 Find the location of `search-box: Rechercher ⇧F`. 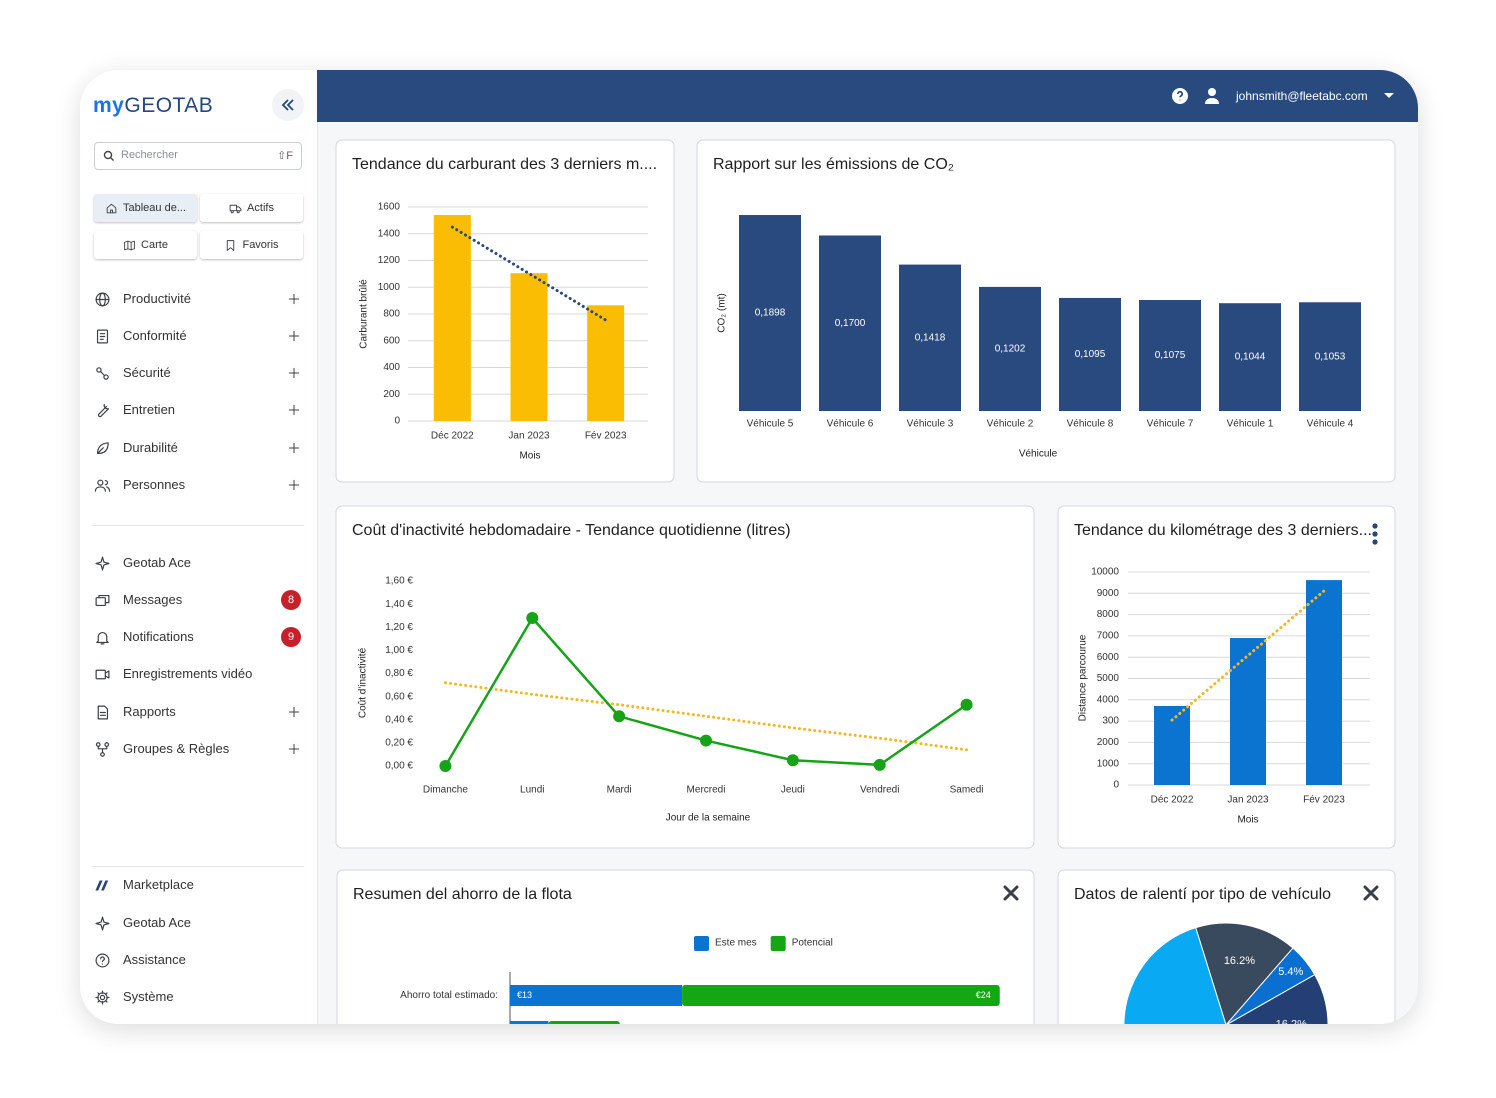

search-box: Rechercher ⇧F is located at coordinates (198, 156).